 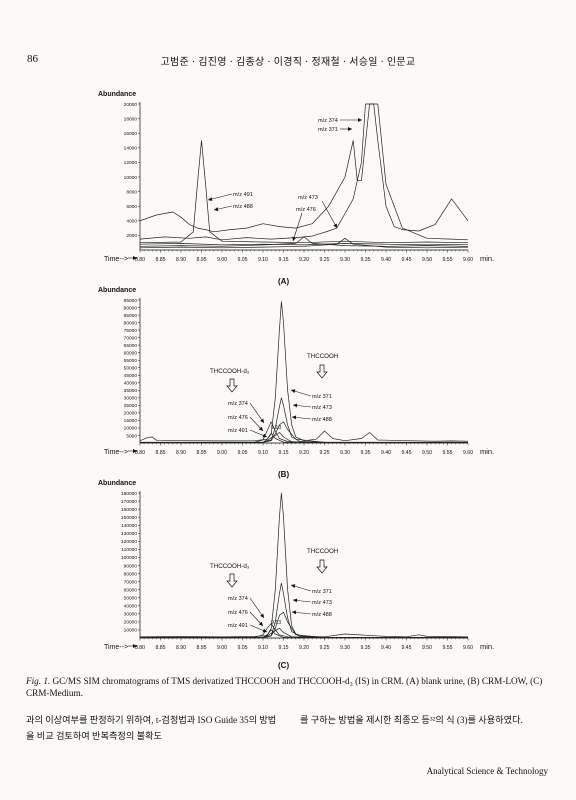 What do you see at coordinates (117, 483) in the screenshot?
I see `panel-c-ylabel: Abundance` at bounding box center [117, 483].